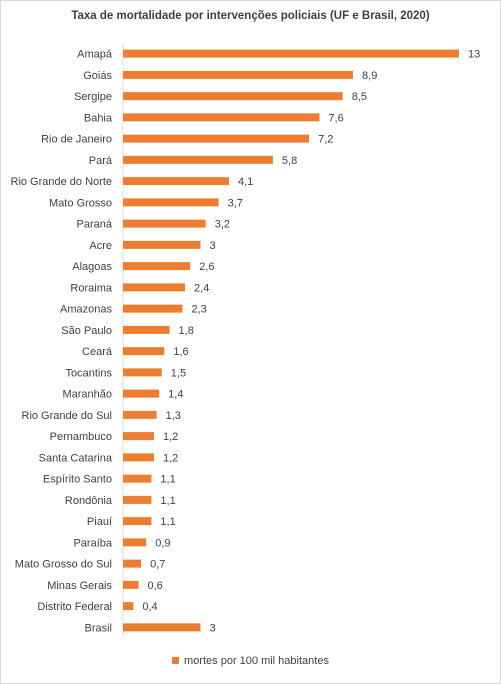  What do you see at coordinates (180, 352) in the screenshot?
I see `data-label: 1,6` at bounding box center [180, 352].